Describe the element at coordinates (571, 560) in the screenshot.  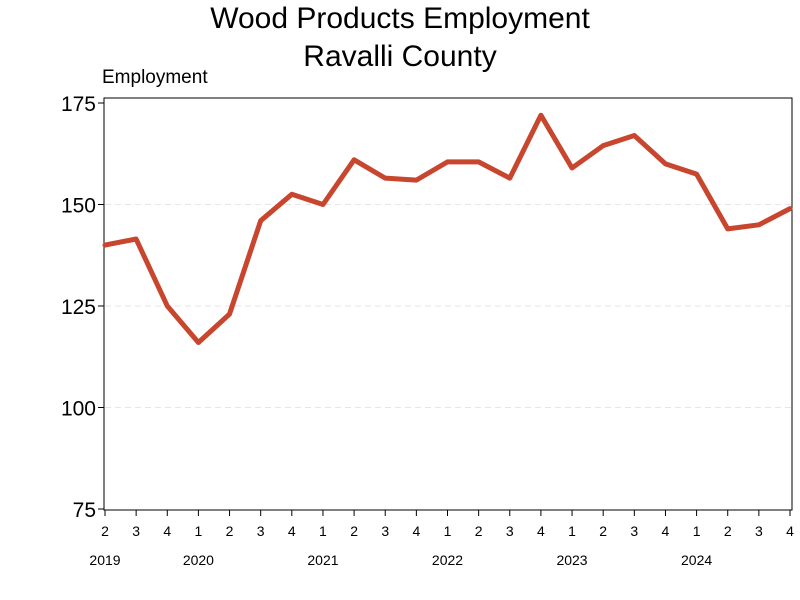
I see `x-year-label: 2023` at that location.